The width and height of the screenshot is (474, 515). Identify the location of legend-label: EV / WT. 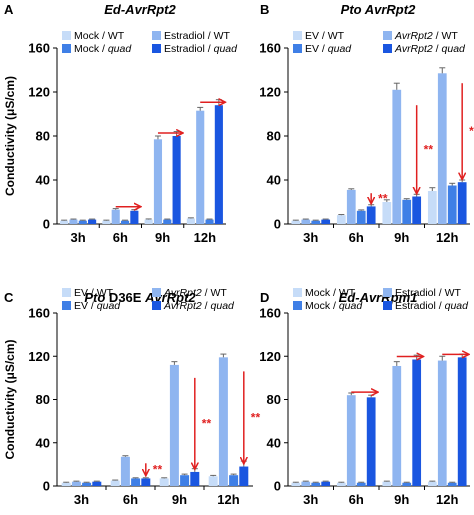
(325, 36).